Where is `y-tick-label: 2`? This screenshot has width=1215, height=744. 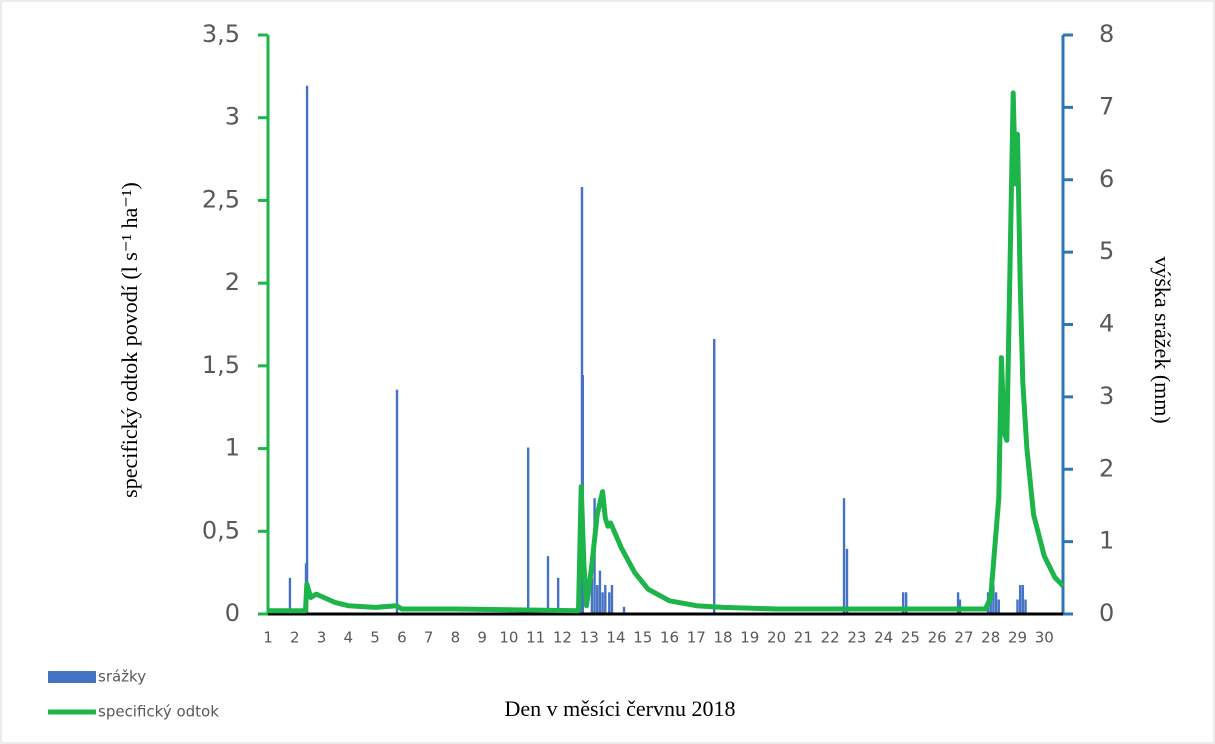 y-tick-label: 2 is located at coordinates (232, 282).